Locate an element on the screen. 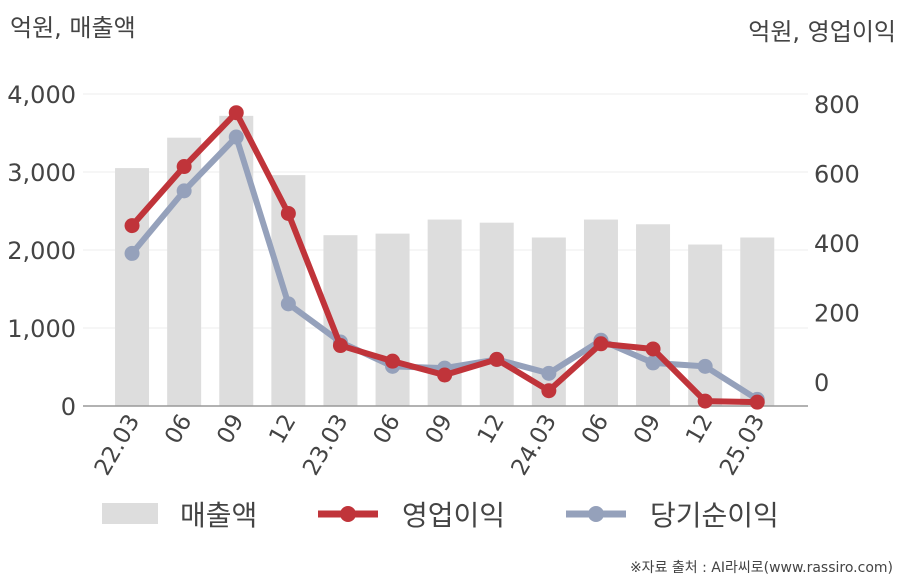  legend-swatch-revenue is located at coordinates (130, 513).